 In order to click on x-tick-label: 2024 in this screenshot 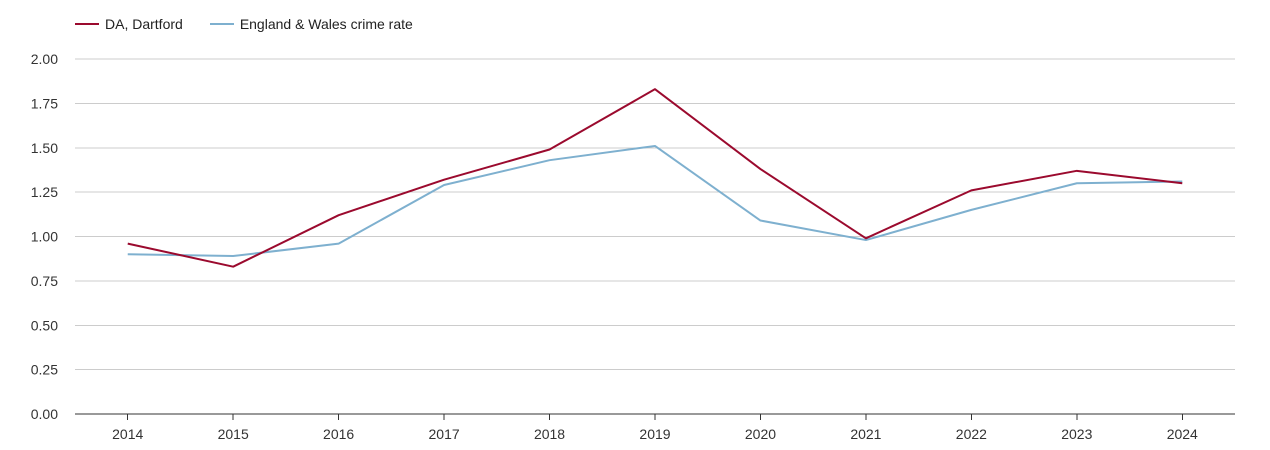, I will do `click(1182, 434)`.